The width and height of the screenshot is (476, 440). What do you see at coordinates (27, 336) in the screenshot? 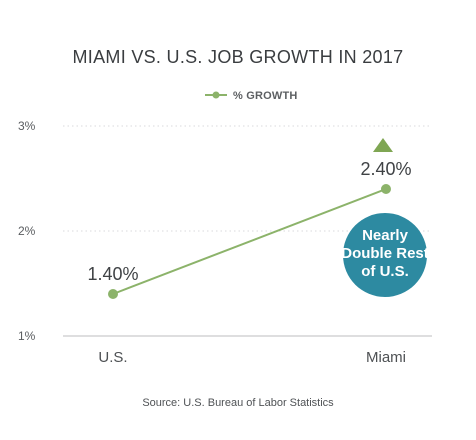
I see `y-tick-label: 1%` at bounding box center [27, 336].